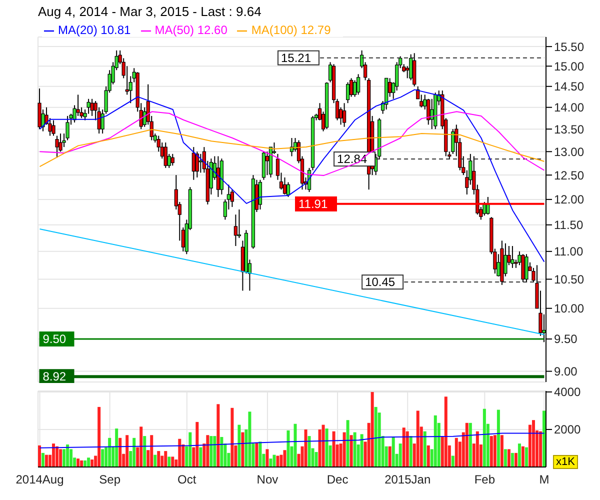 The height and width of the screenshot is (500, 600). Describe the element at coordinates (267, 479) in the screenshot. I see `x-tick-label: Nov` at that location.